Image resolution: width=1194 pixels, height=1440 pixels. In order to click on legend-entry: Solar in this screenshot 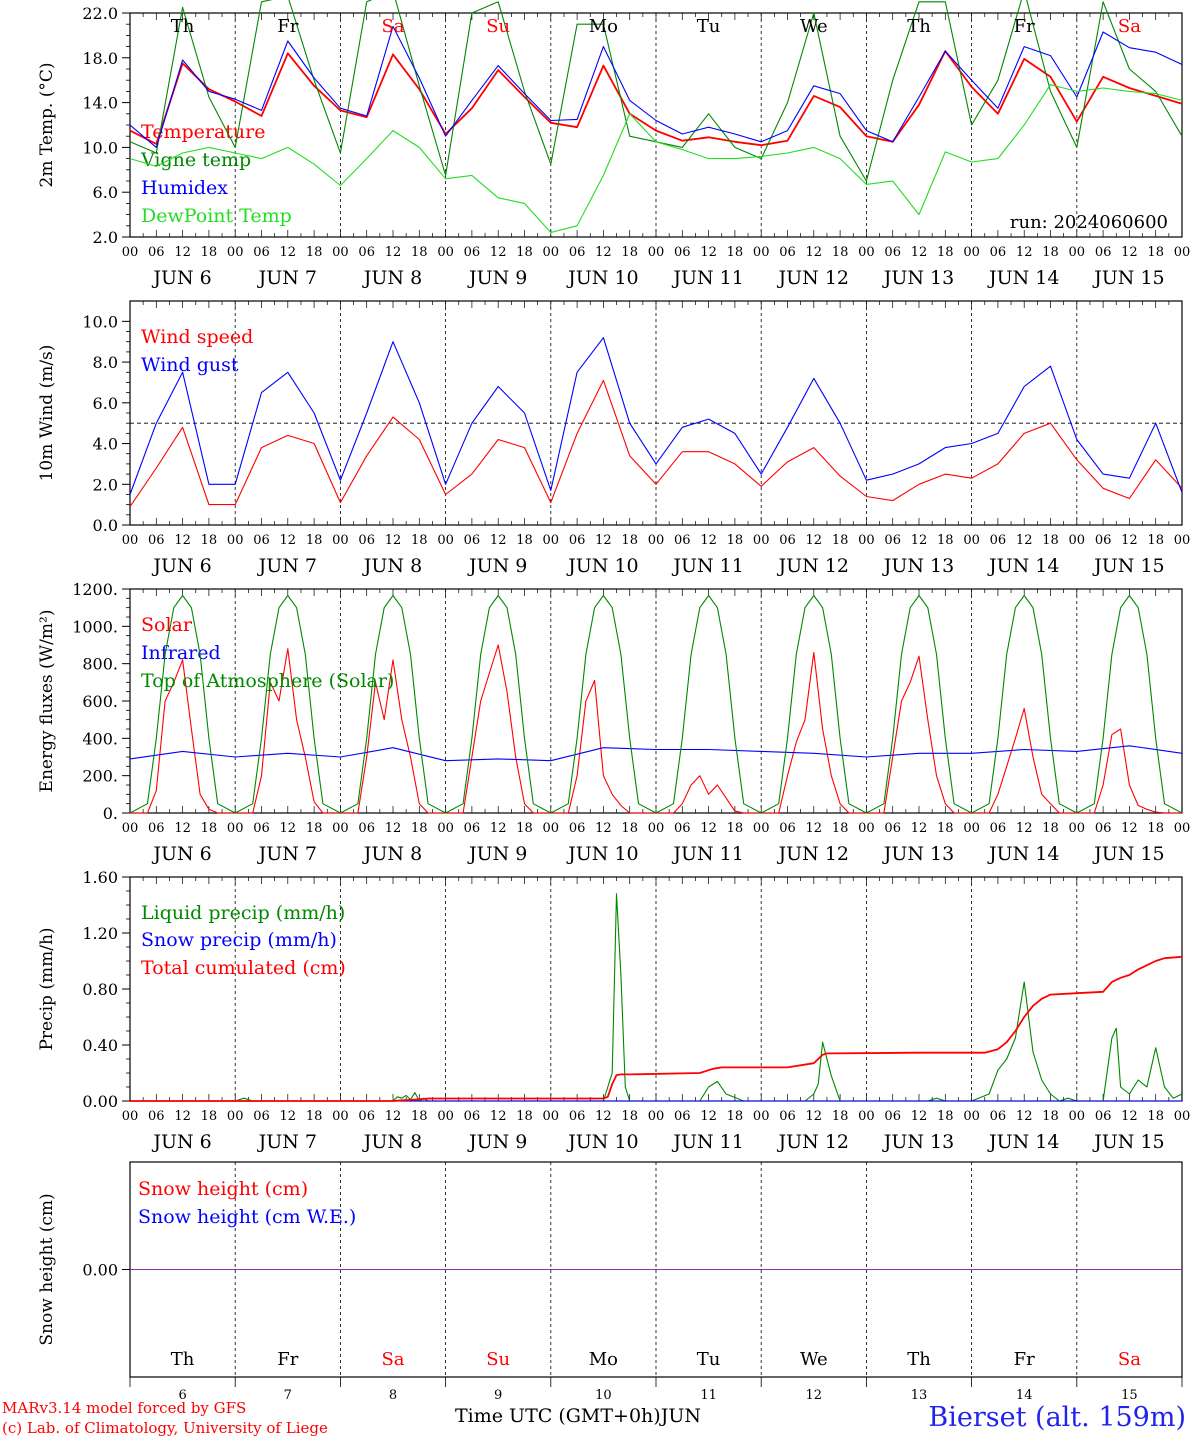, I will do `click(167, 625)`.